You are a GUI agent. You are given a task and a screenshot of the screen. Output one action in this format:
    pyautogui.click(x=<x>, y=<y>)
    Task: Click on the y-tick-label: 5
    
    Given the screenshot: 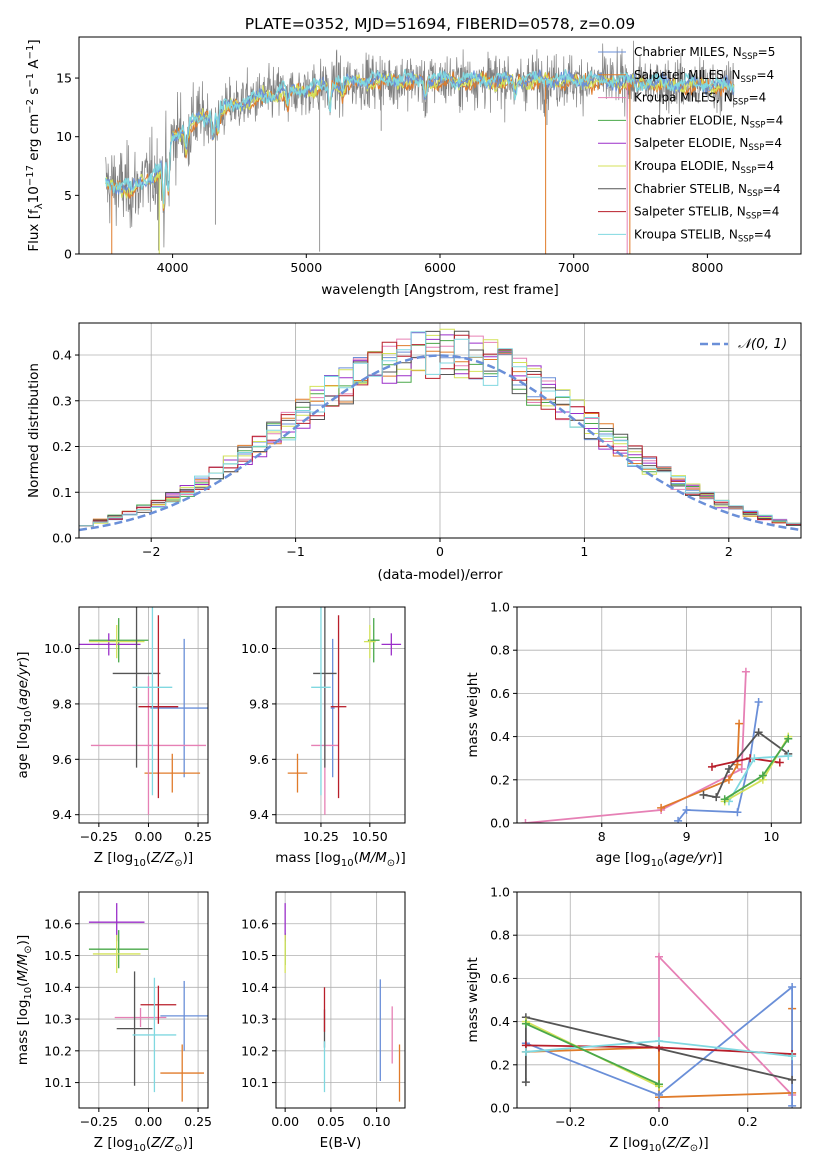 What is the action you would take?
    pyautogui.click(x=68, y=195)
    